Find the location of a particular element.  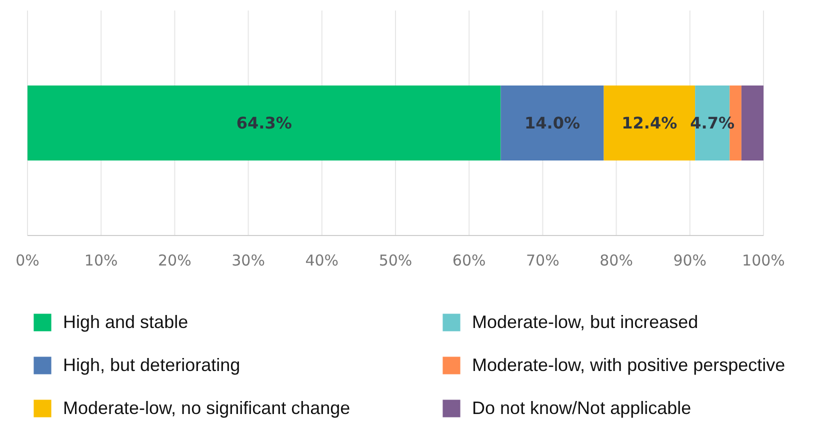

legend-label: High and stable is located at coordinates (126, 322).